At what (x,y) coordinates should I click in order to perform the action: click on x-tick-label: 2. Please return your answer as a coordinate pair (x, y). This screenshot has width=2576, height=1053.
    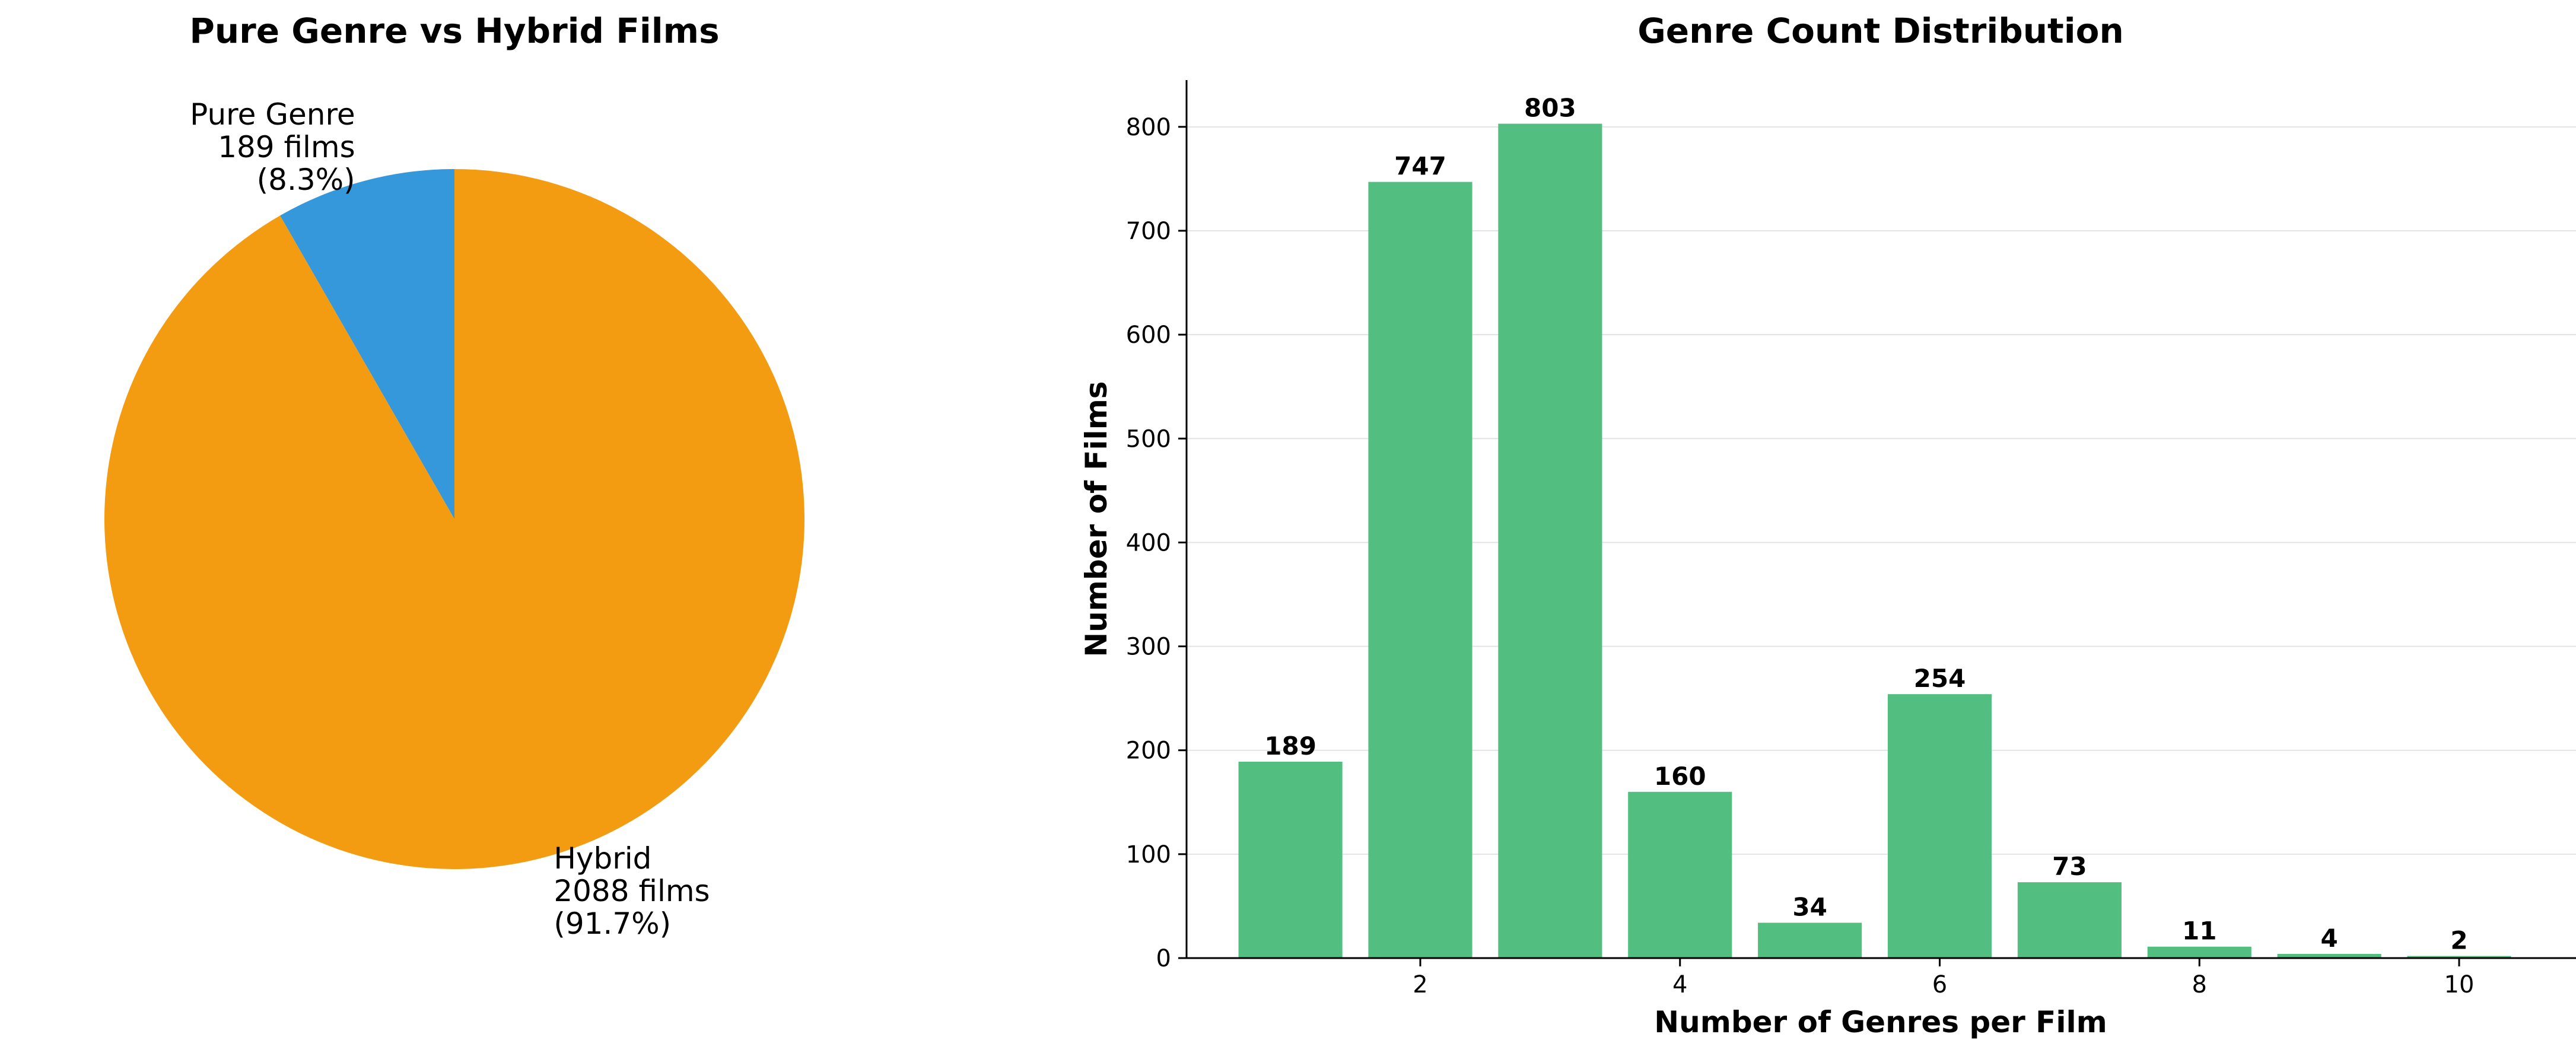
    Looking at the image, I should click on (1420, 985).